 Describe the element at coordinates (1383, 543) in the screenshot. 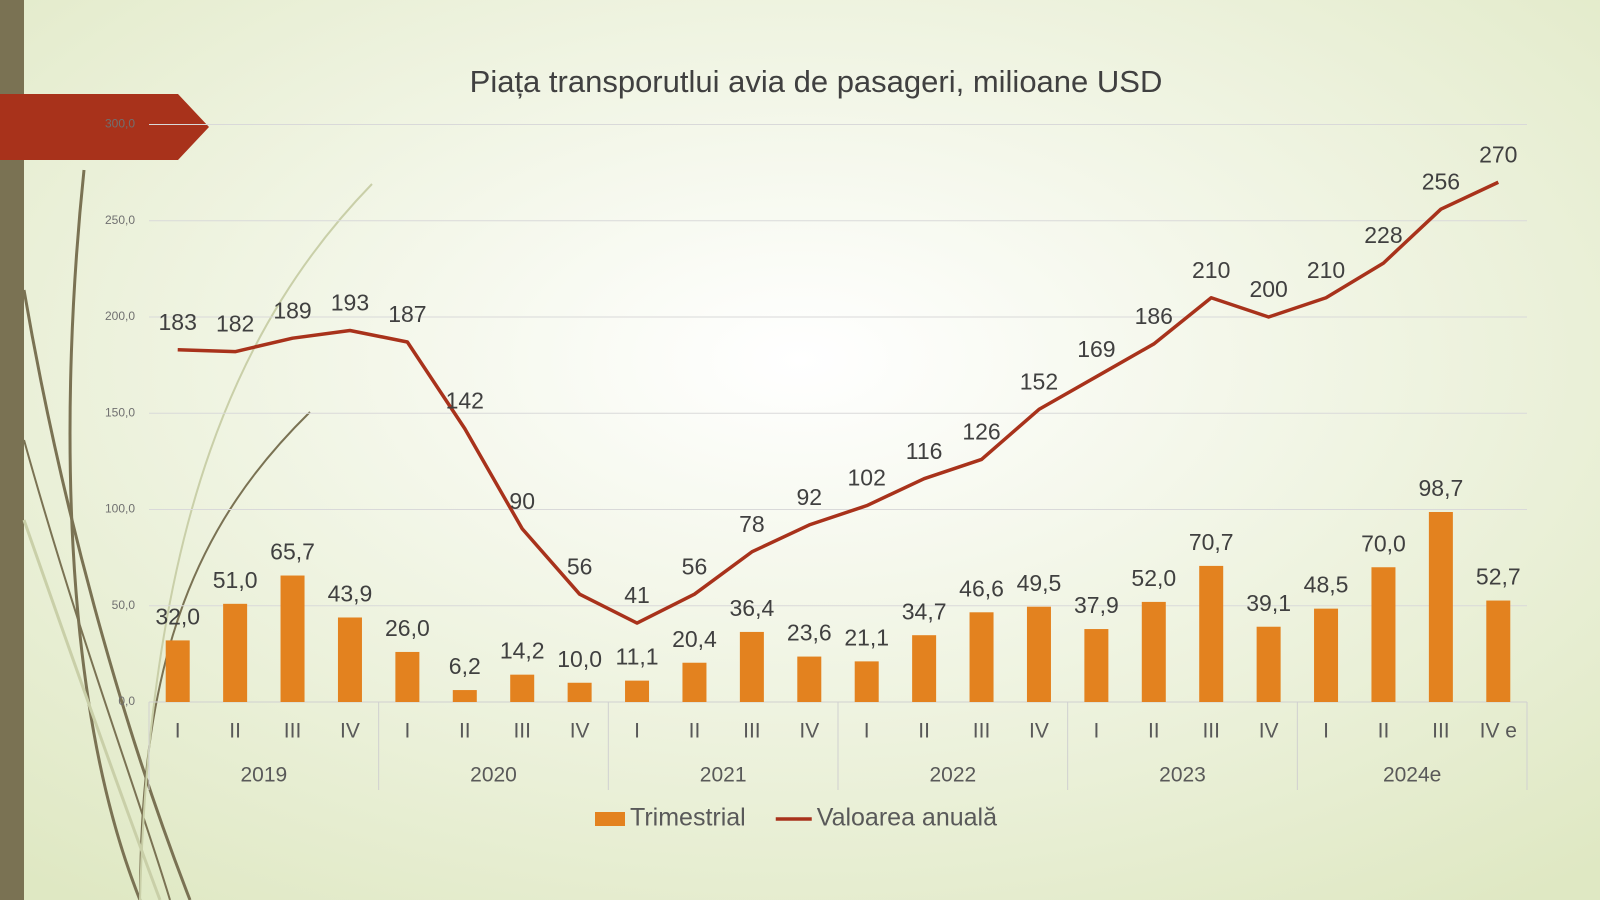

I see `bar-value-label: 70,0` at that location.